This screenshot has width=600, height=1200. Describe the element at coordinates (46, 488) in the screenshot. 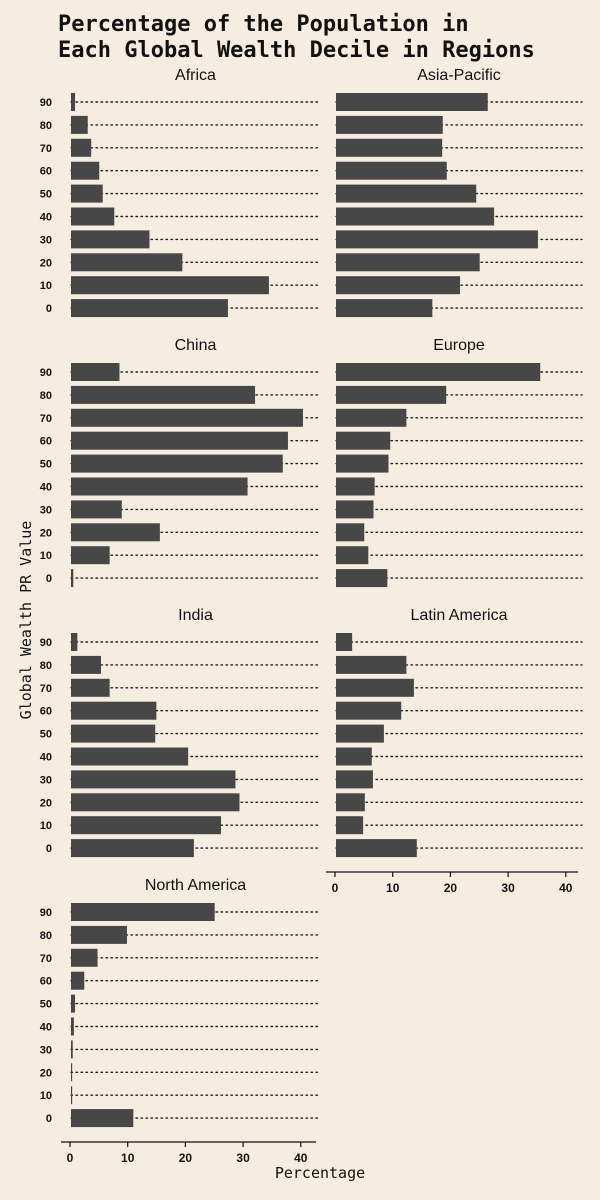

I see `ytick-china-40: 40` at that location.